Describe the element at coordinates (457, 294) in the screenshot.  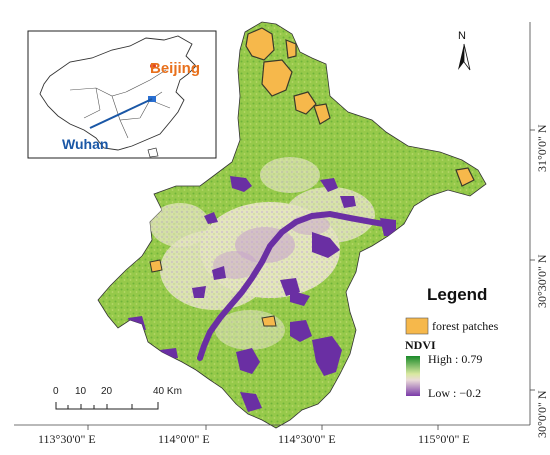
I see `legend-title: Legend` at that location.